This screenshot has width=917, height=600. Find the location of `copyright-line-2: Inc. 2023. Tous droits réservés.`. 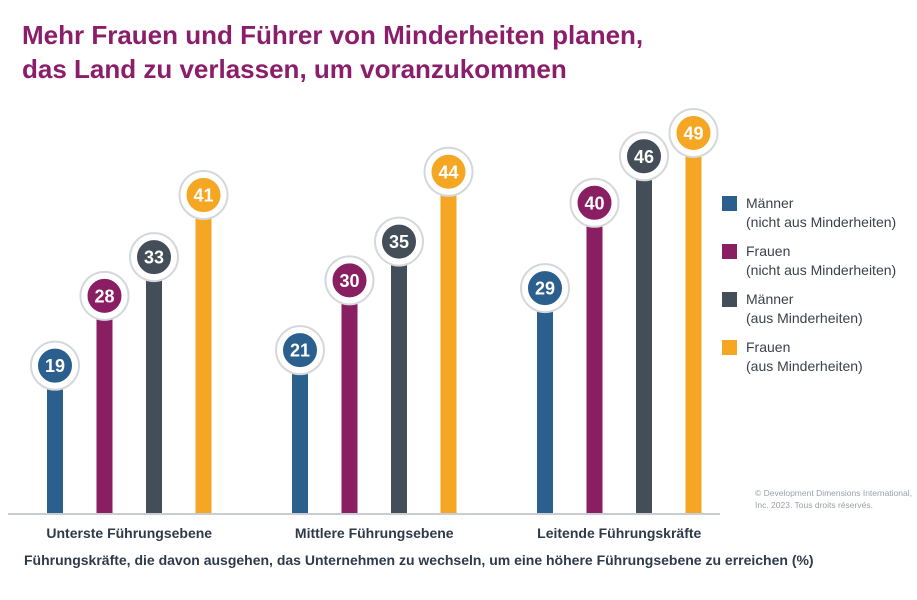

copyright-line-2: Inc. 2023. Tous droits réservés. is located at coordinates (814, 505).